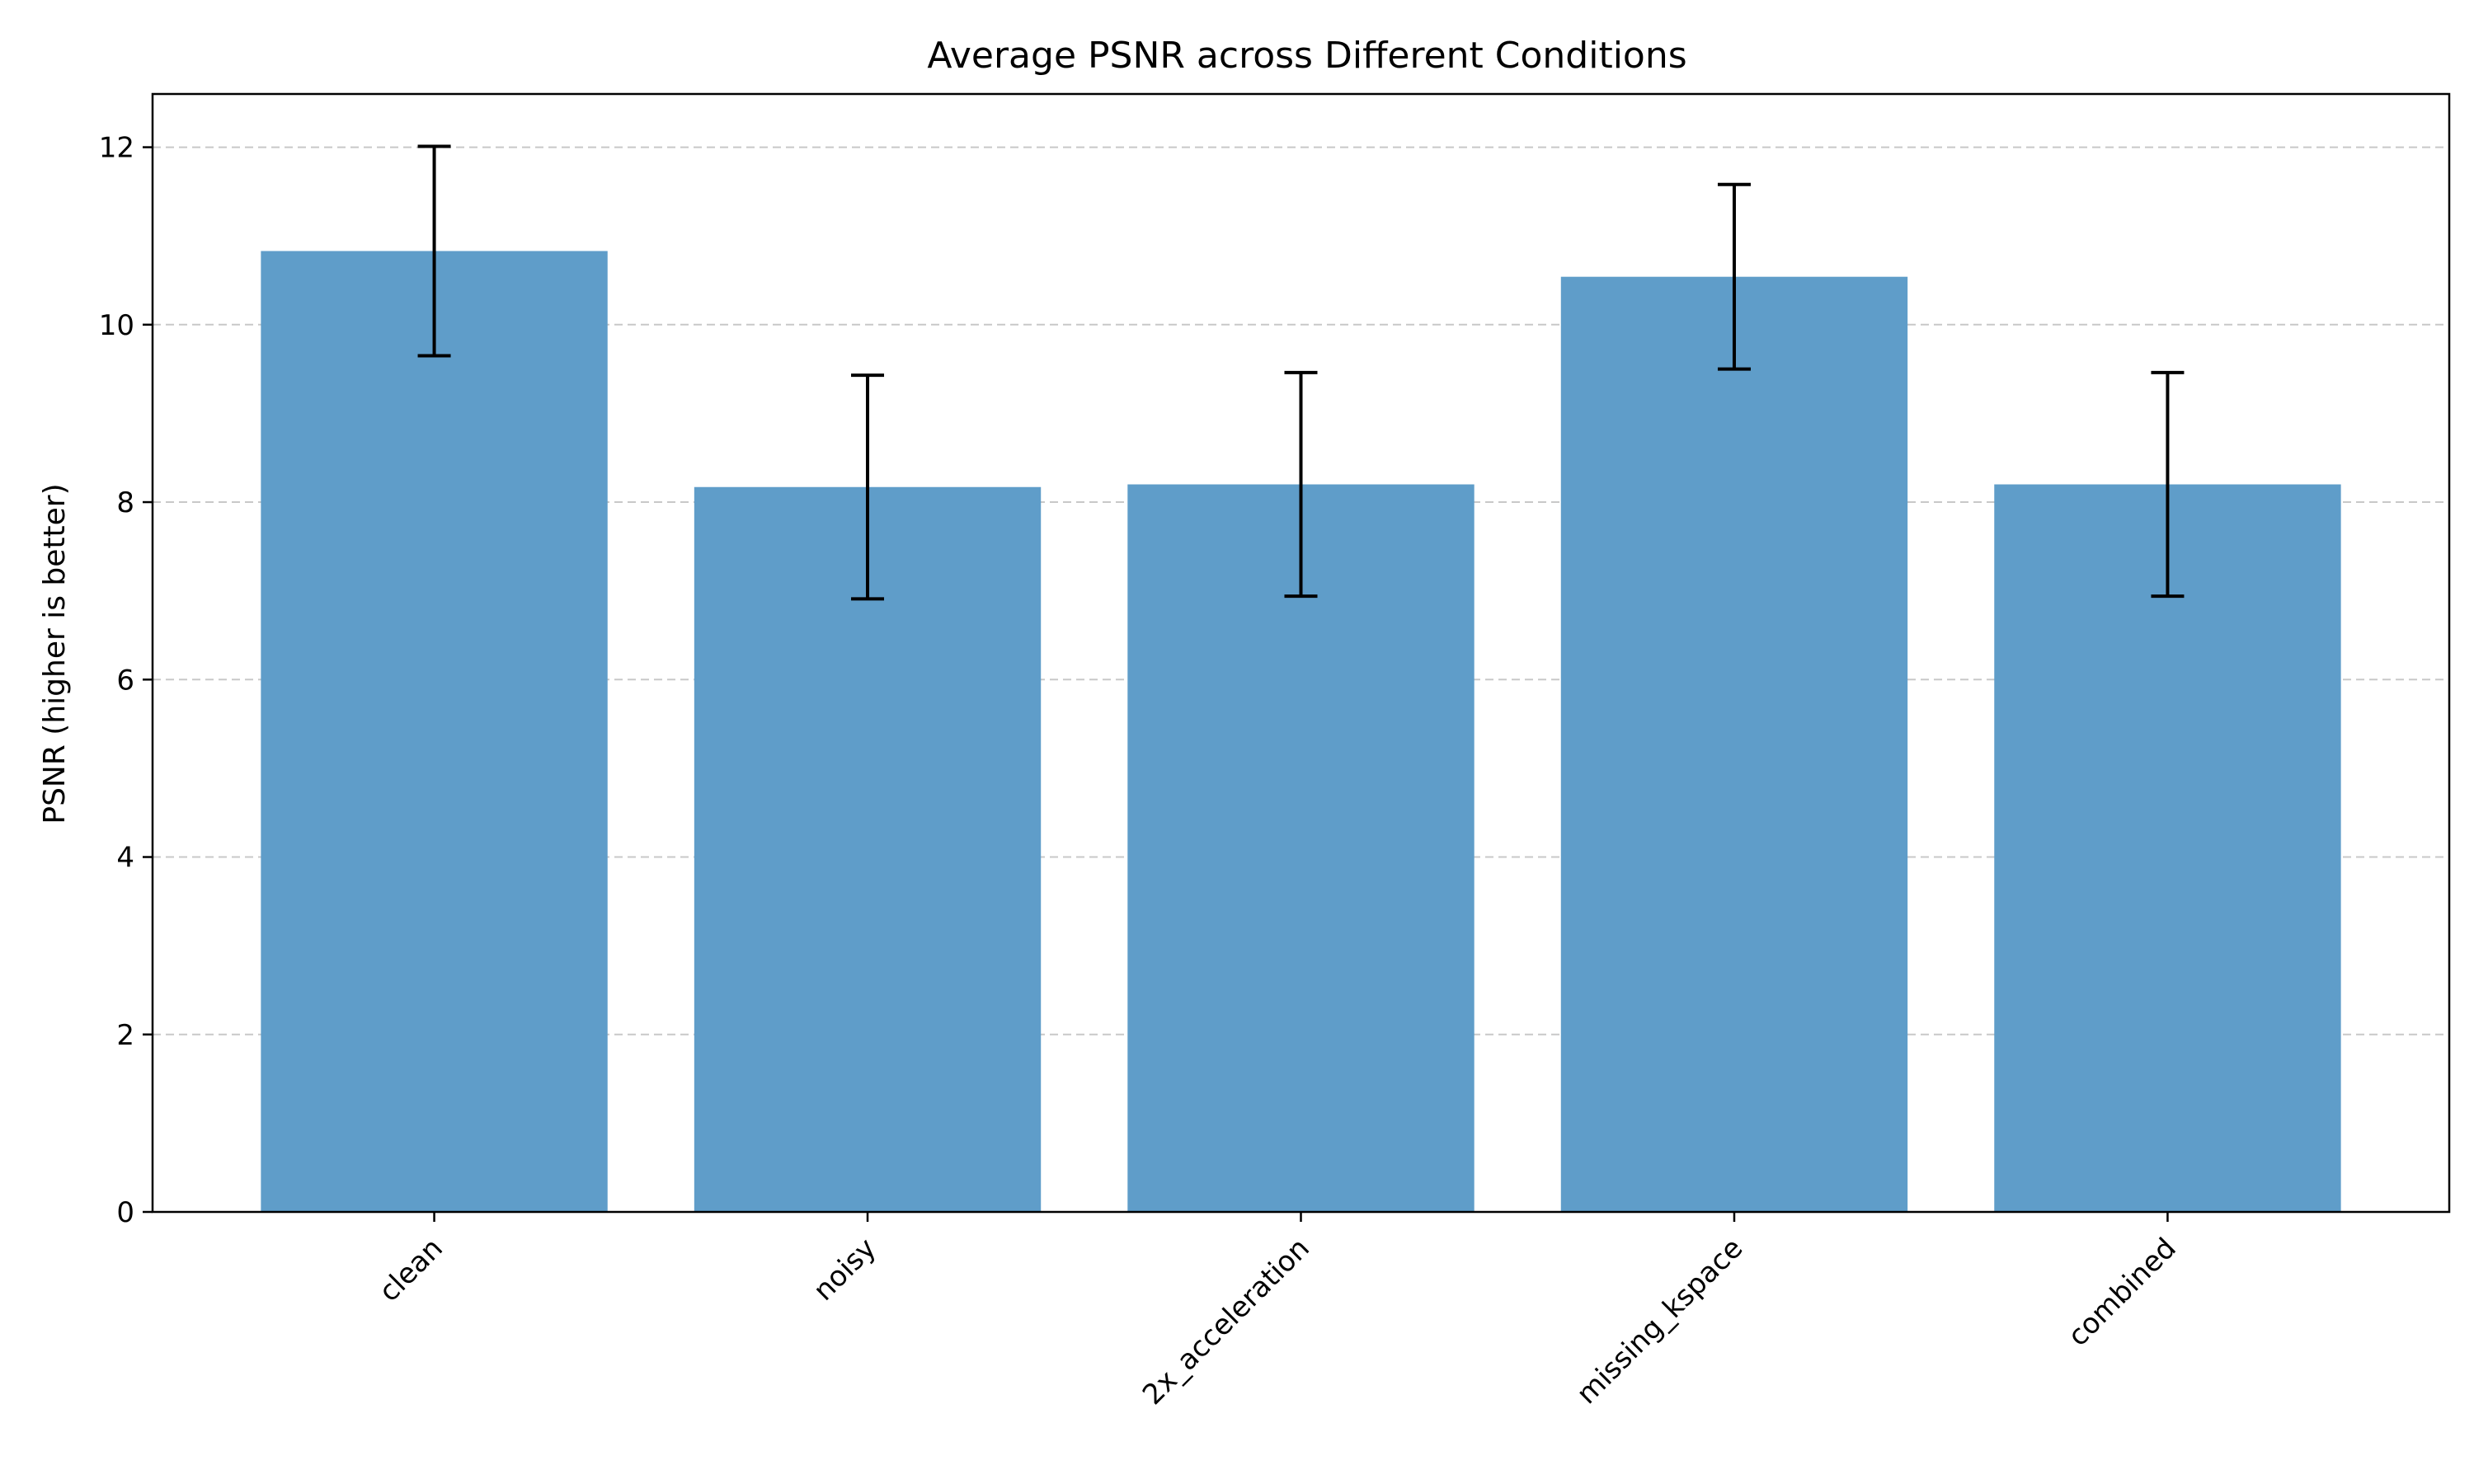  What do you see at coordinates (2168, 484) in the screenshot?
I see `error-bar-combined` at bounding box center [2168, 484].